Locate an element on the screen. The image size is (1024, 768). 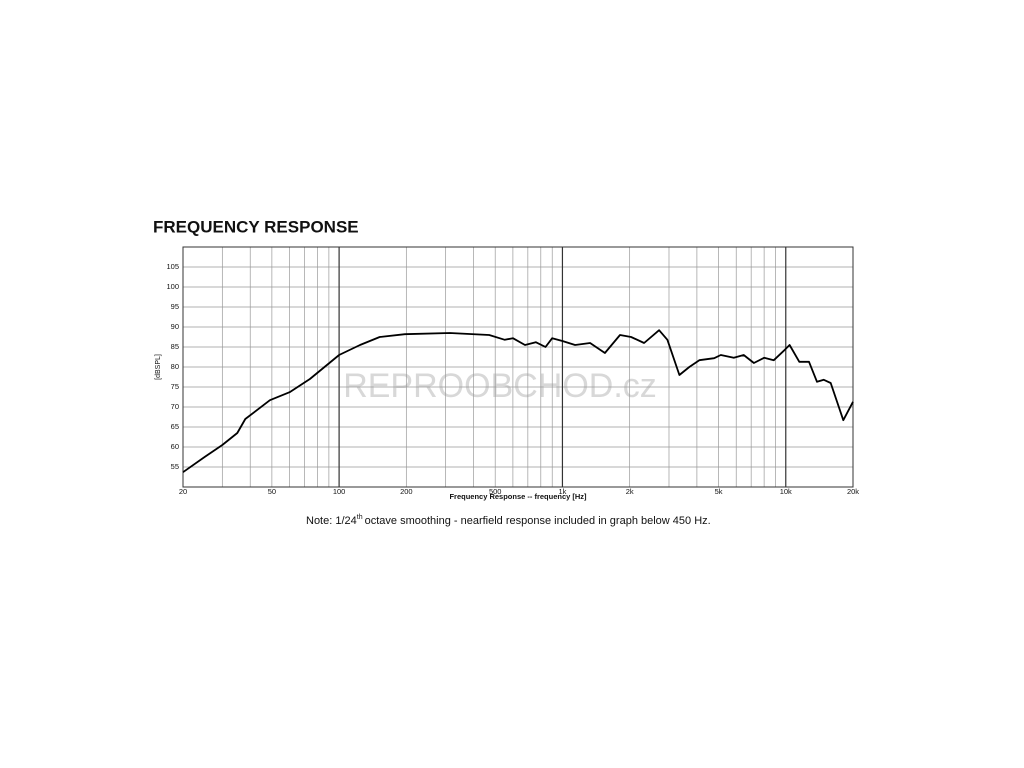
x-tick-label: 5k is located at coordinates (719, 491).